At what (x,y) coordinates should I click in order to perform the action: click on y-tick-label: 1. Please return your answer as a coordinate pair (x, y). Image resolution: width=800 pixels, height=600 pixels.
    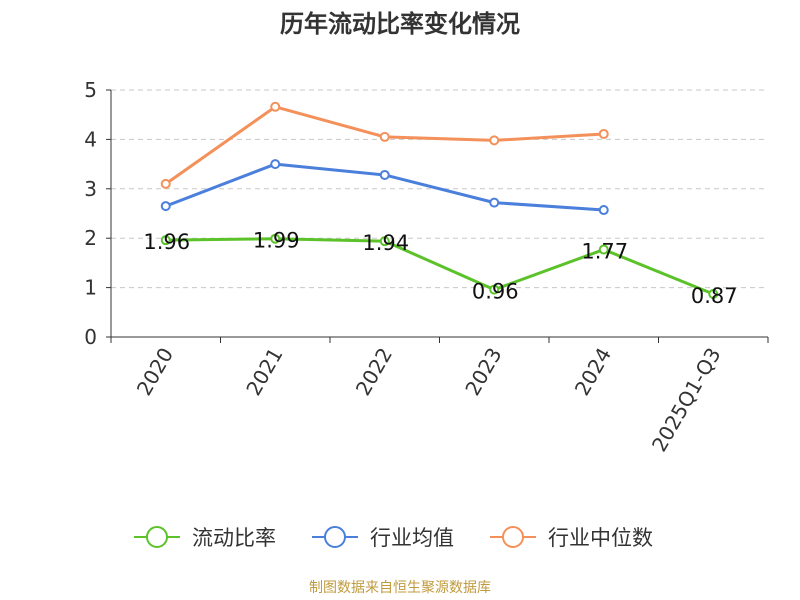
    Looking at the image, I should click on (90, 288).